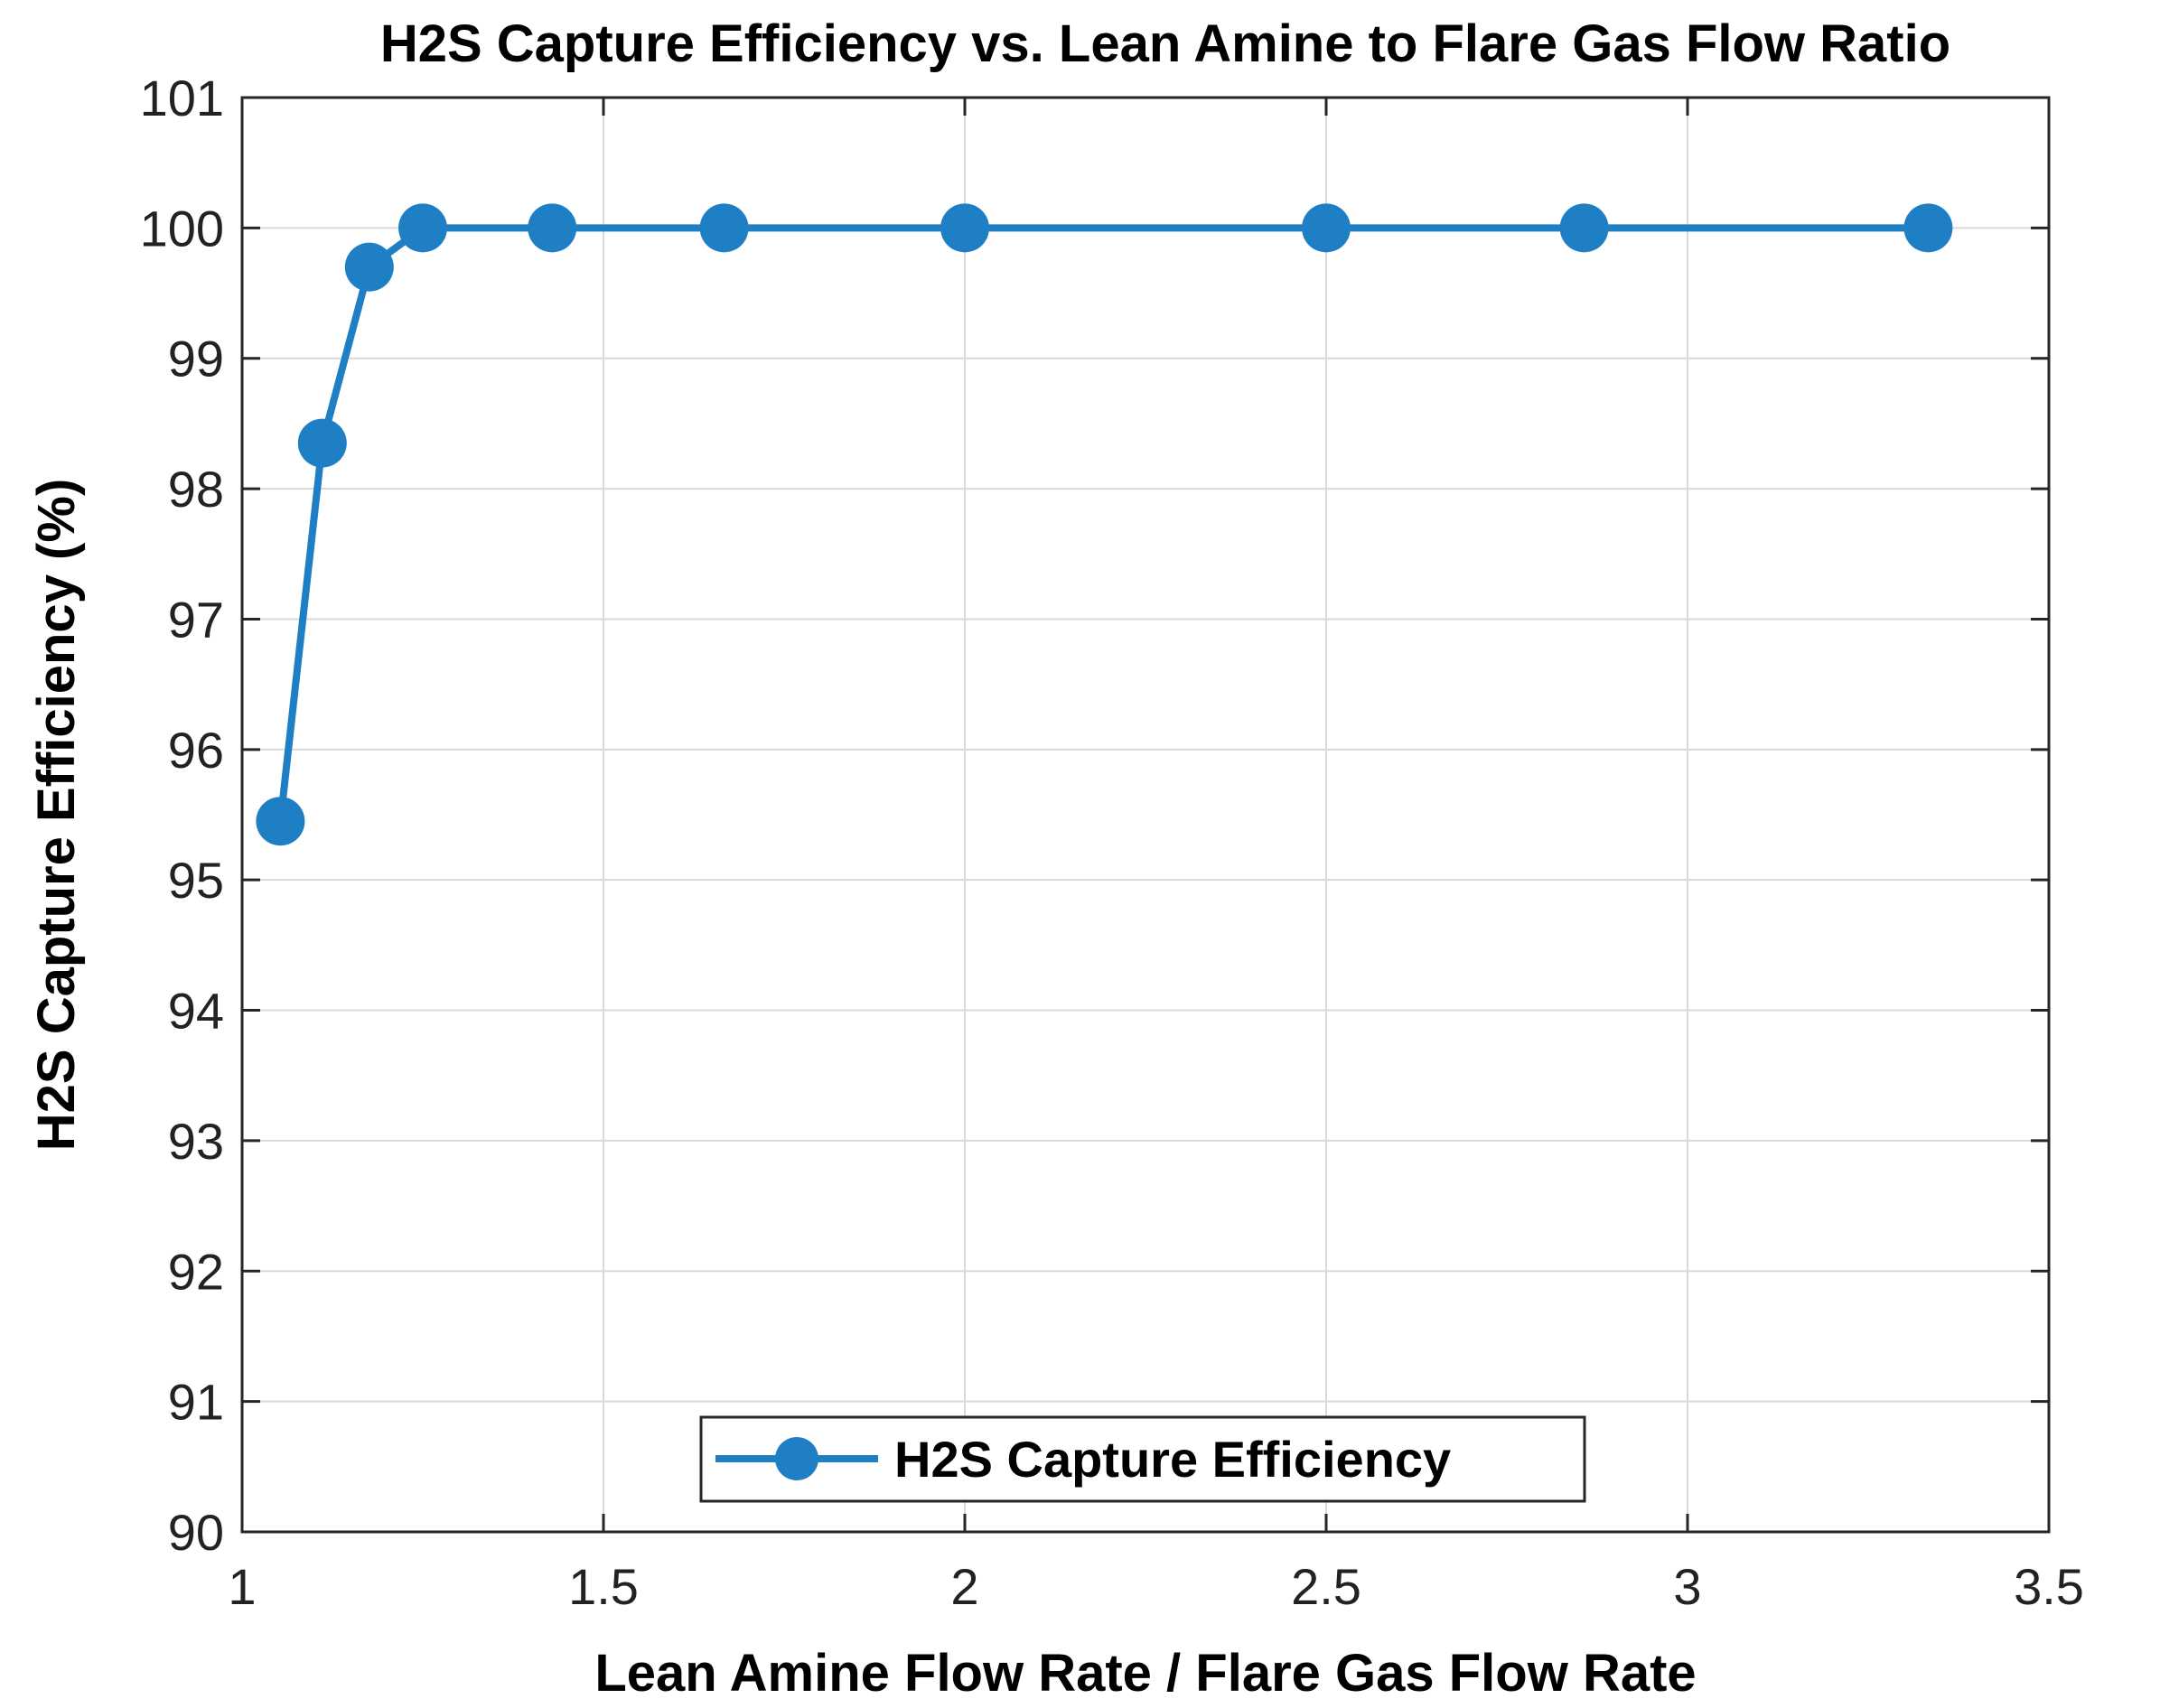 This screenshot has width=2160, height=1708. What do you see at coordinates (196, 359) in the screenshot?
I see `y-tick-label: 99` at bounding box center [196, 359].